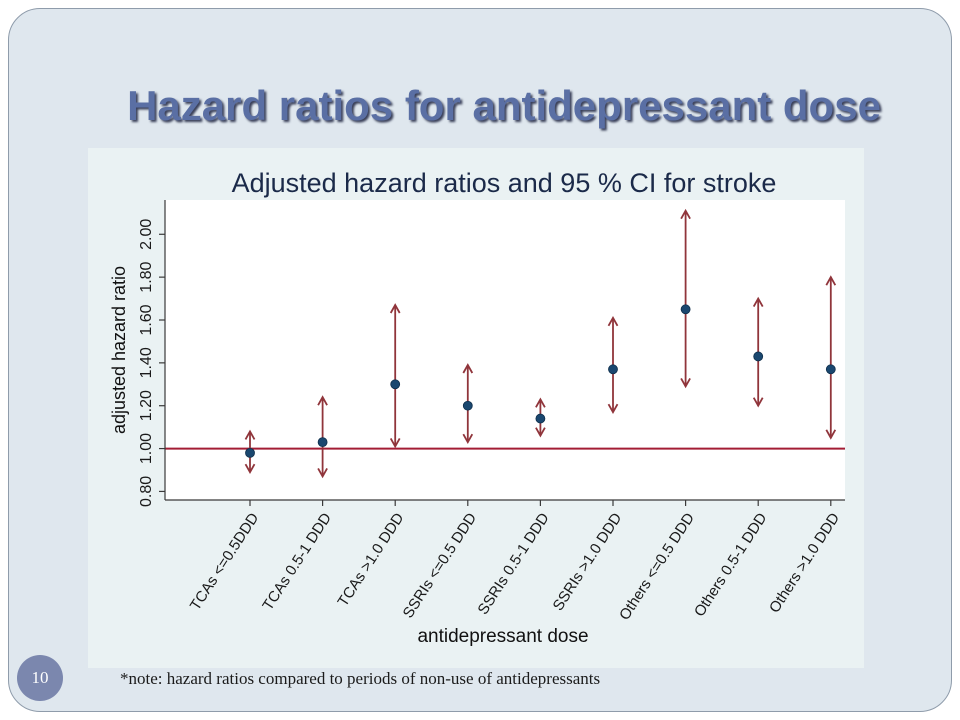 This screenshot has width=960, height=720. I want to click on x-tick-label: TCAs 0.5-1 DDD, so click(297, 562).